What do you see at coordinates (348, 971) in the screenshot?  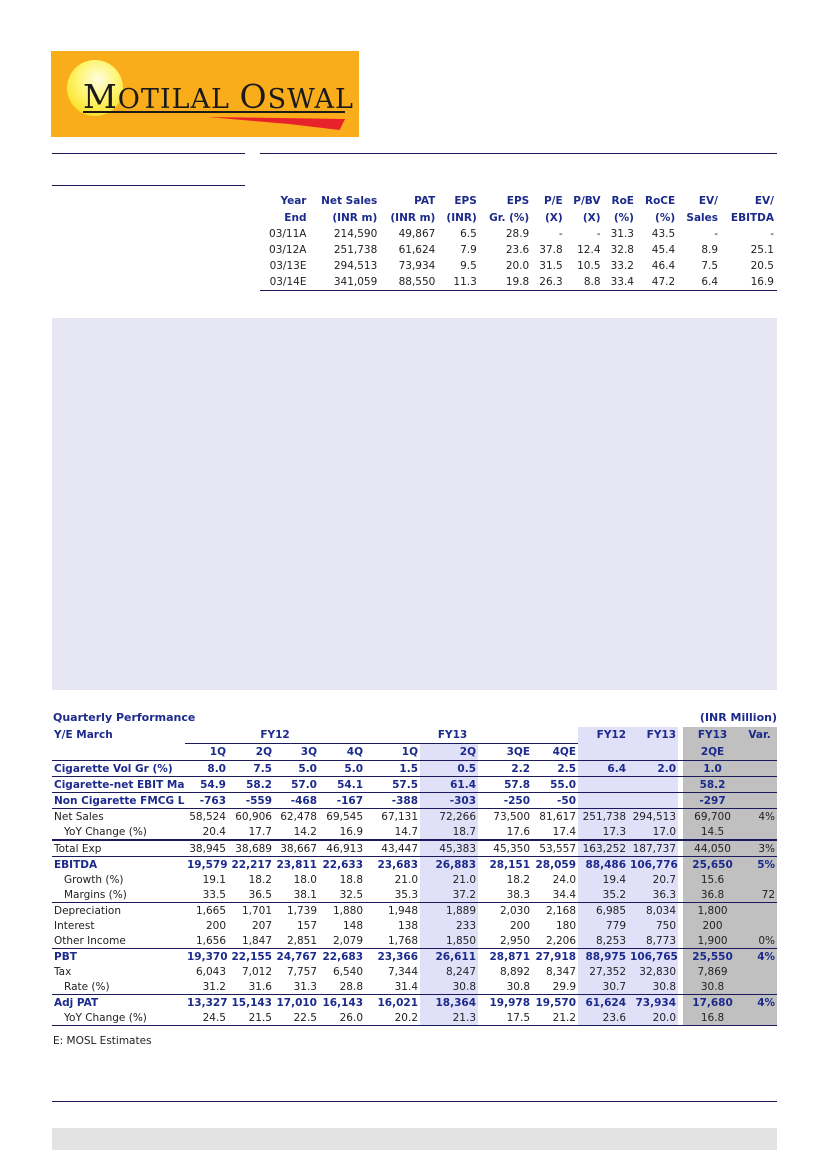 I see `value-cell: 6,540` at bounding box center [348, 971].